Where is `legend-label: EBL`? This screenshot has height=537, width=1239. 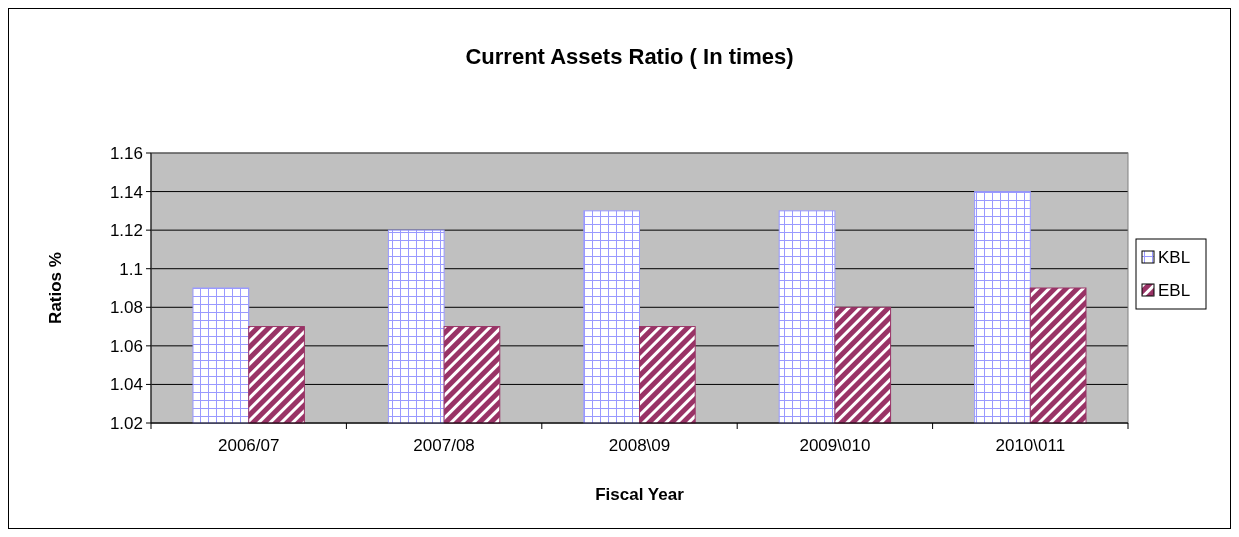
legend-label: EBL is located at coordinates (1174, 290).